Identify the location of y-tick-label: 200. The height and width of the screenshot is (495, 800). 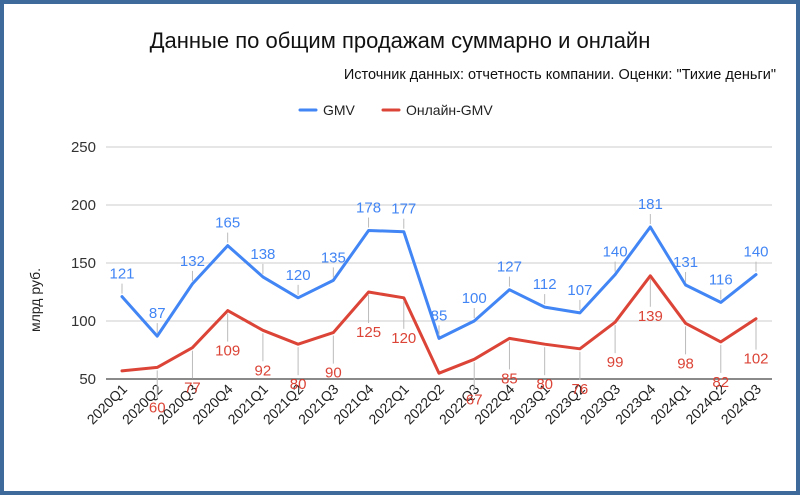
(83, 205).